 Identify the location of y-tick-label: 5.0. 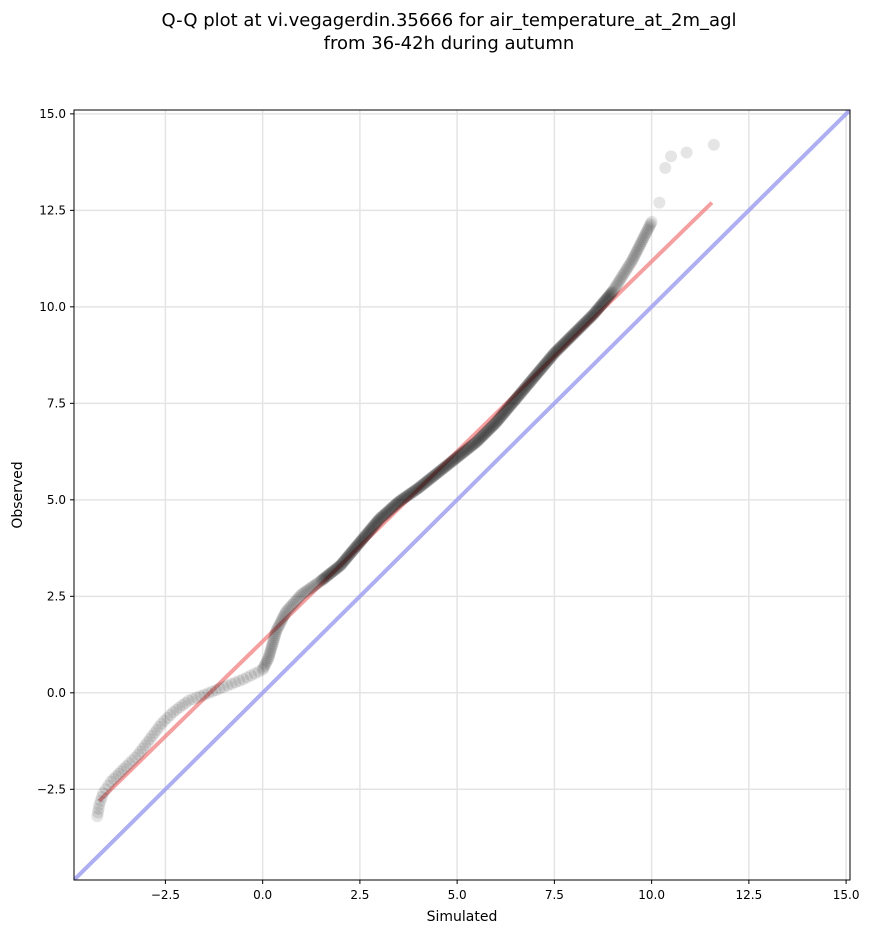
(56, 500).